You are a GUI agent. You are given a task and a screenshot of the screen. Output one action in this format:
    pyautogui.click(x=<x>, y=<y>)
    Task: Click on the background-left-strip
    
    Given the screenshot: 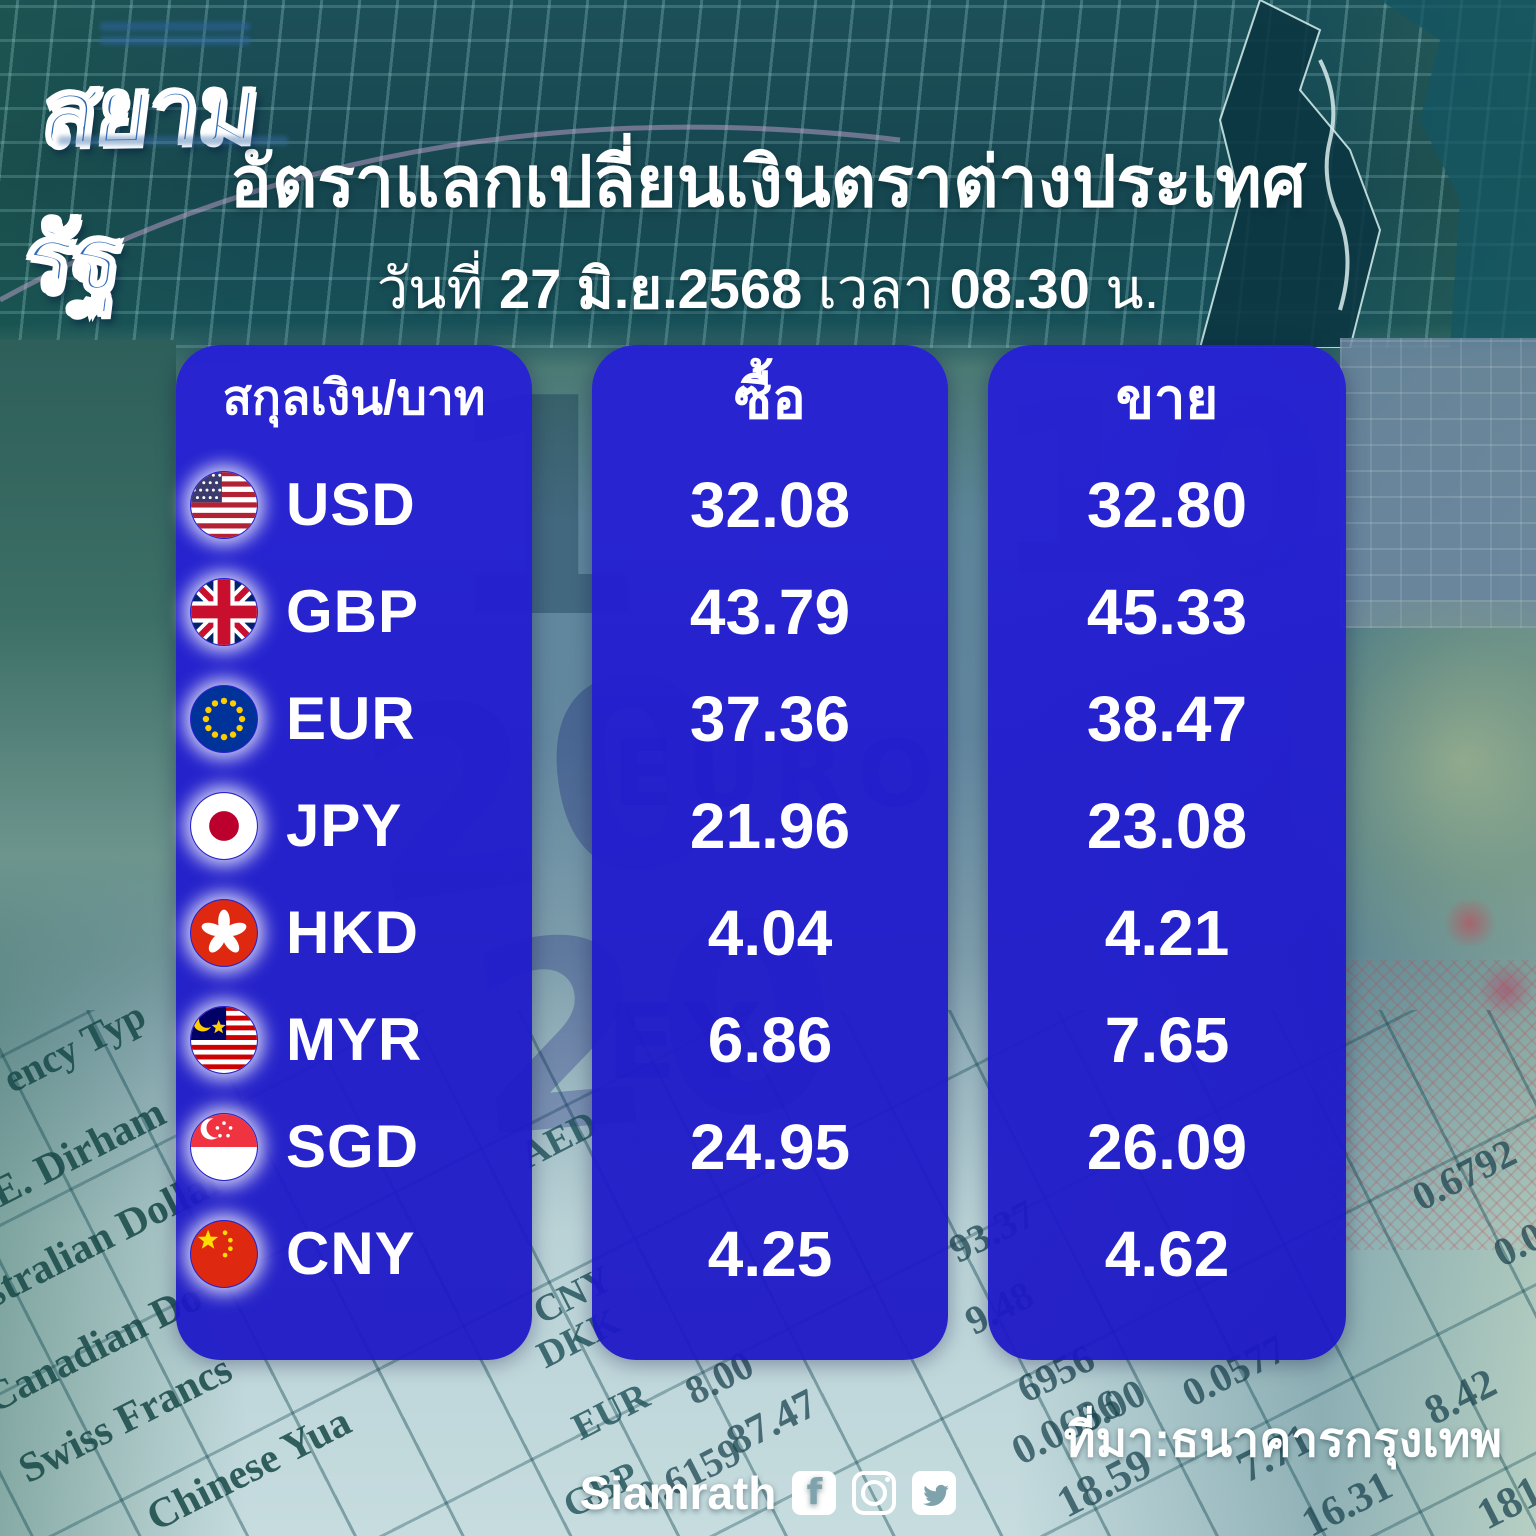 What is the action you would take?
    pyautogui.click(x=88, y=685)
    